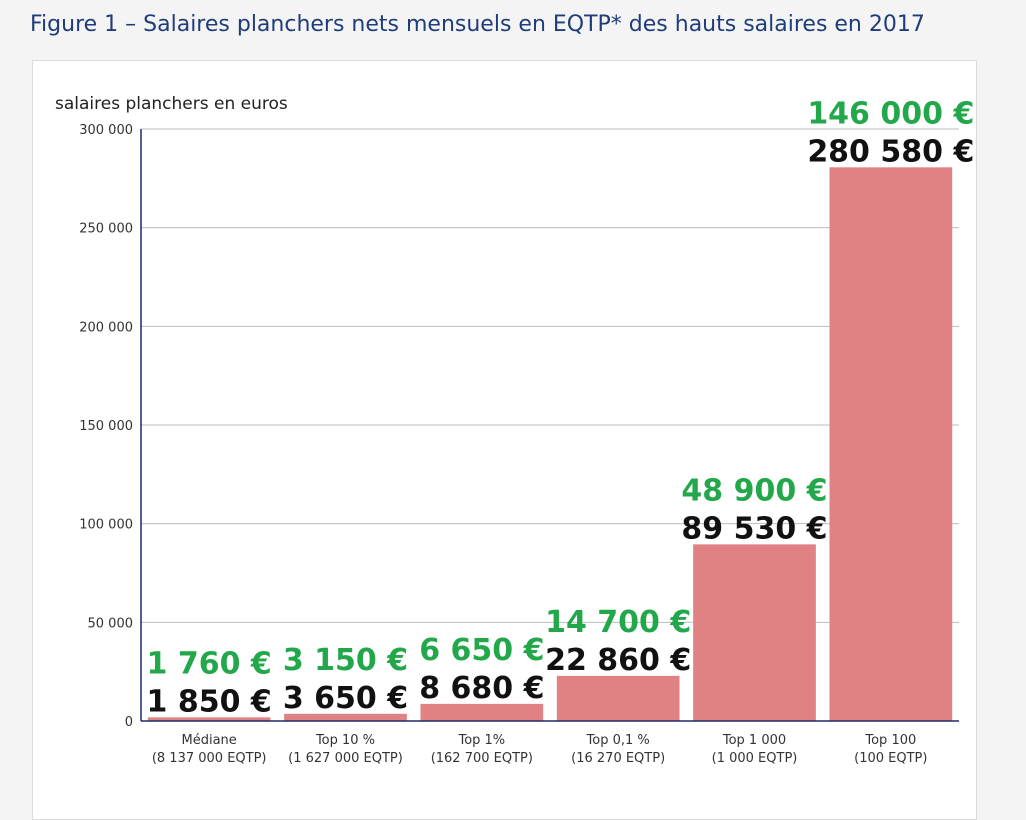  Describe the element at coordinates (754, 740) in the screenshot. I see `x-tick-label: Top 1 000` at that location.